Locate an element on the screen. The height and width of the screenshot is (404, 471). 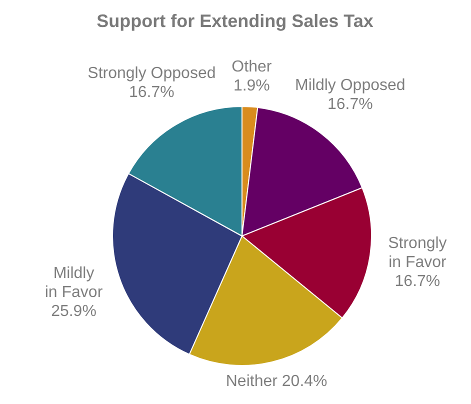
slice-label: Mildly in Favor is located at coordinates (74, 282).